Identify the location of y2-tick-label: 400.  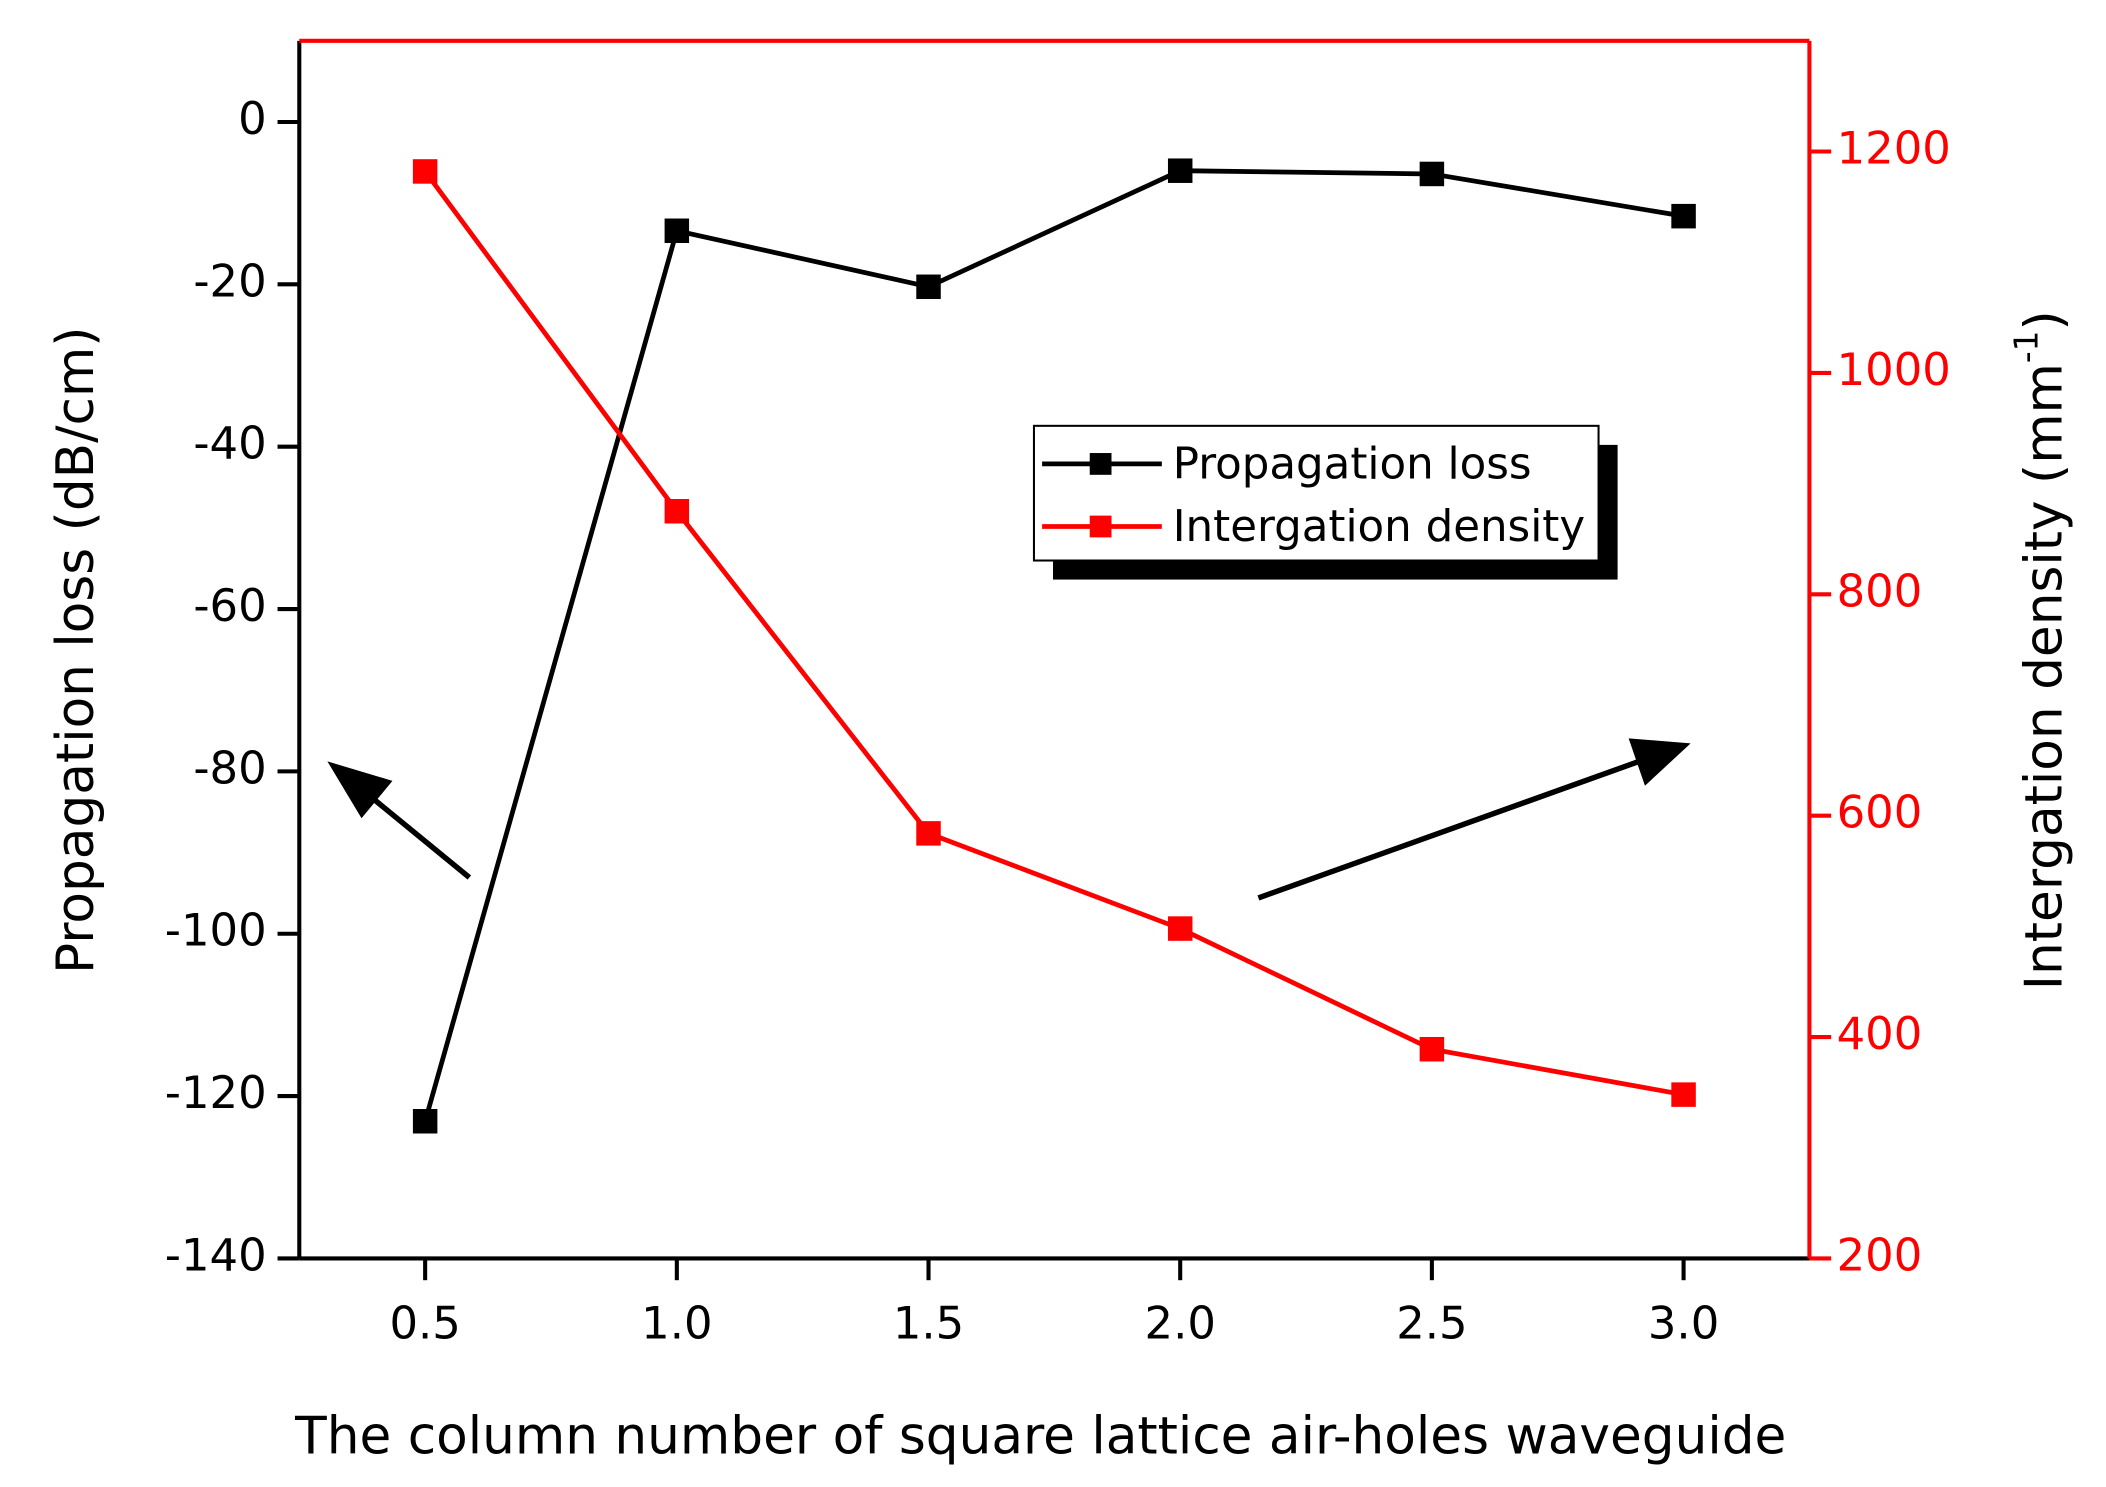
(1880, 1033).